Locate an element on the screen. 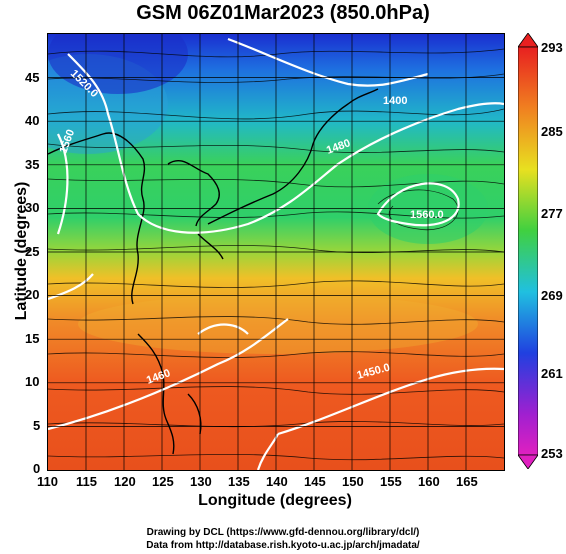 The height and width of the screenshot is (554, 566). y-tick-label: 20 is located at coordinates (32, 294).